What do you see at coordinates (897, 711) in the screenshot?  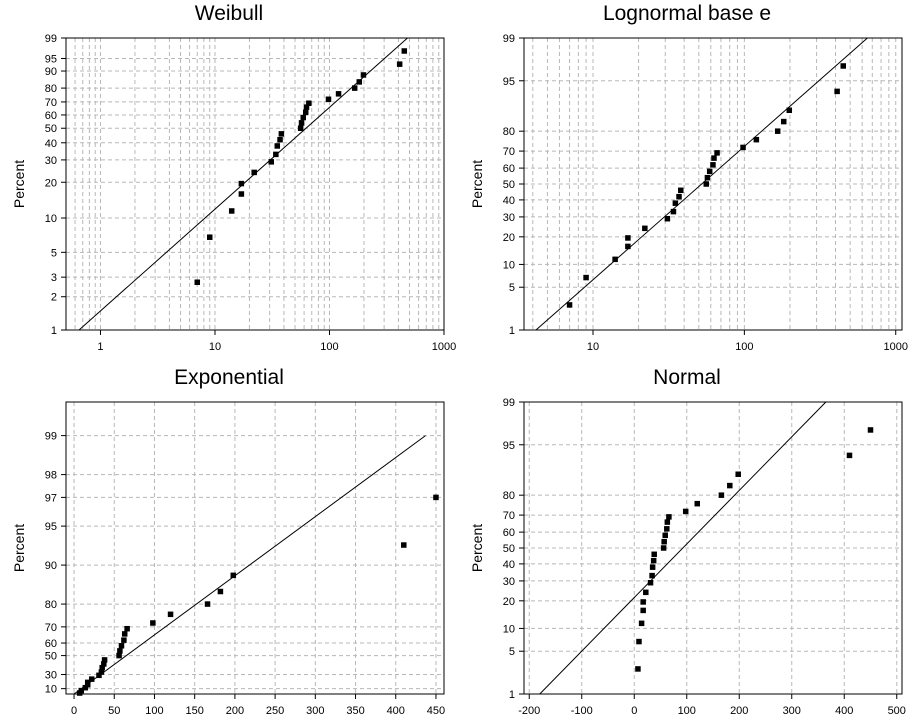 I see `x-tick-label: 500` at bounding box center [897, 711].